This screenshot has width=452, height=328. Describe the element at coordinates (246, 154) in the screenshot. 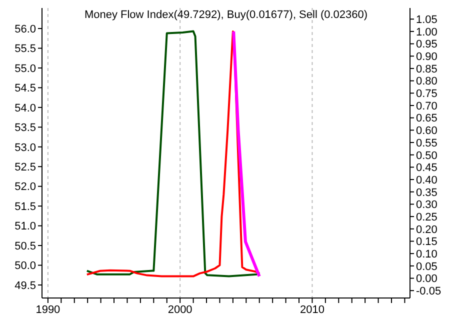

I see `line-series` at that location.